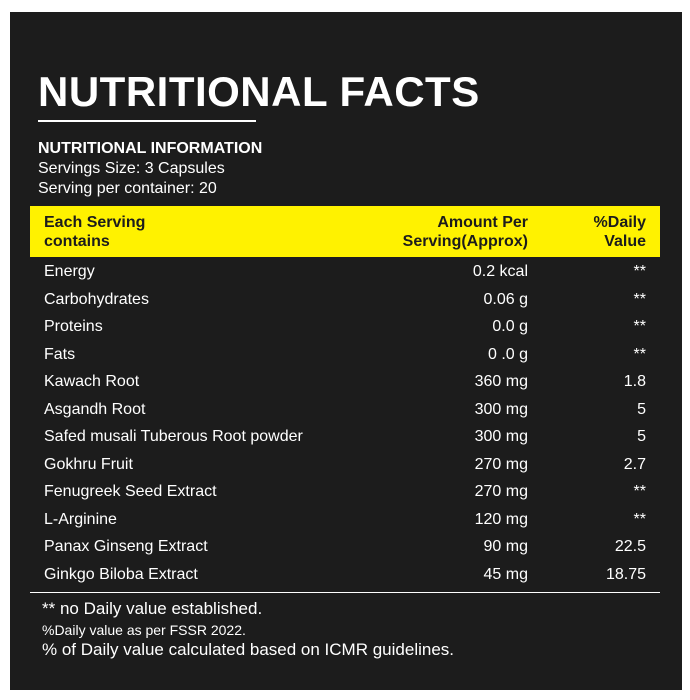  I want to click on table-row: Ginkgo Biloba Extract 45 mg 18.75, so click(345, 577).